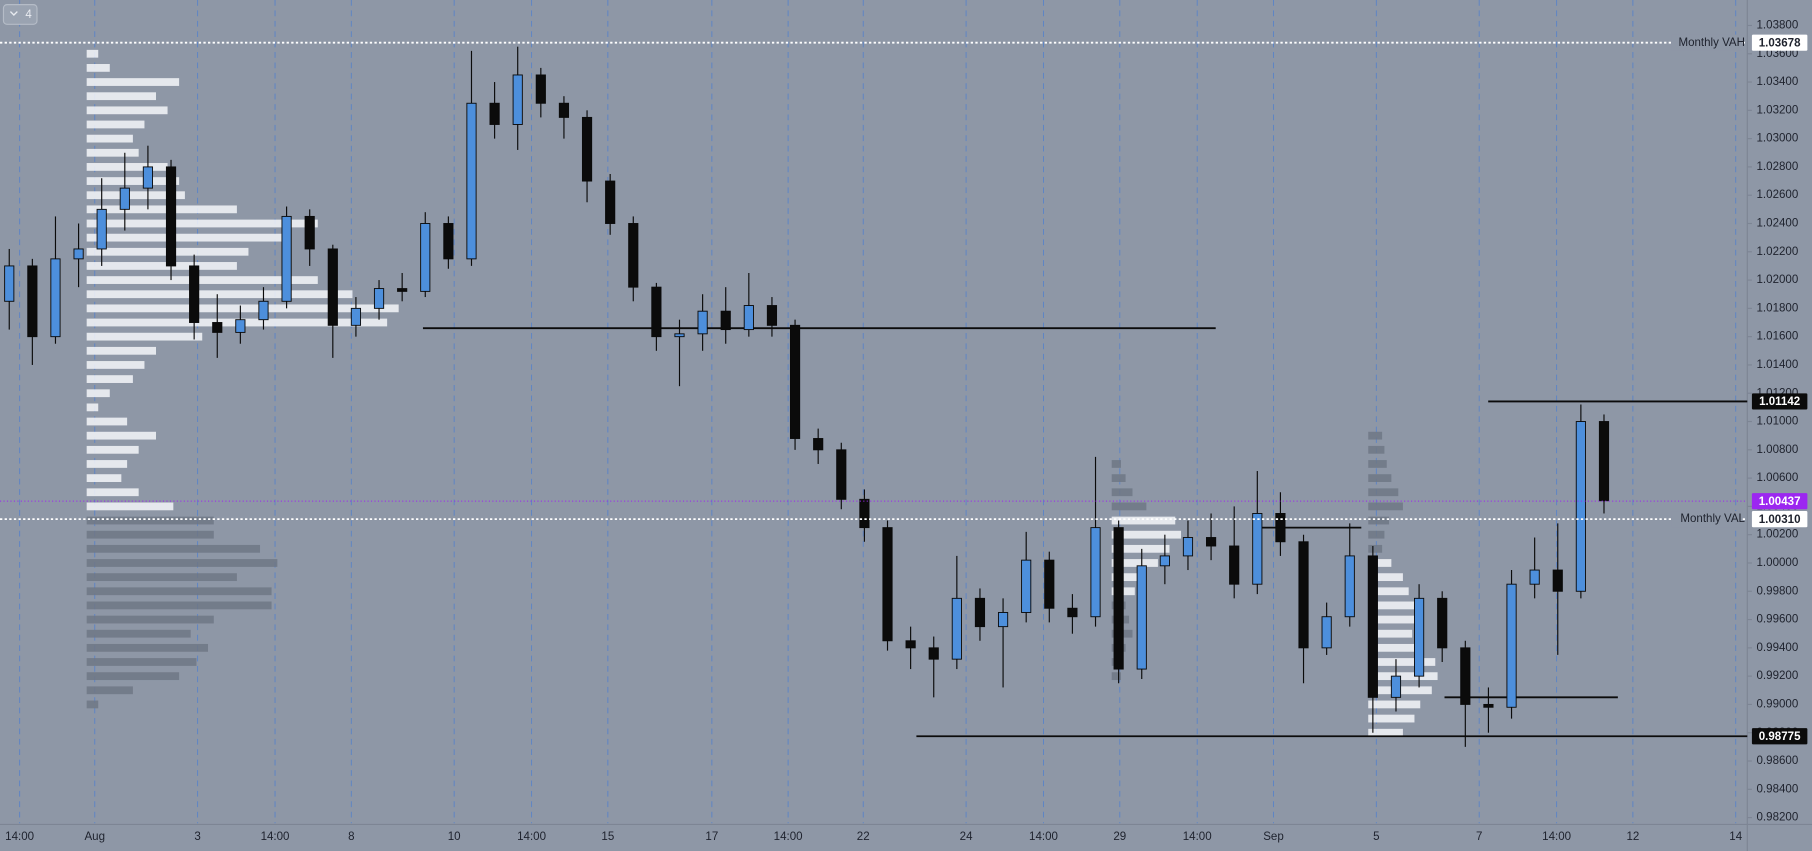  What do you see at coordinates (1778, 167) in the screenshot?
I see `y-tick-label: 1.02800` at bounding box center [1778, 167].